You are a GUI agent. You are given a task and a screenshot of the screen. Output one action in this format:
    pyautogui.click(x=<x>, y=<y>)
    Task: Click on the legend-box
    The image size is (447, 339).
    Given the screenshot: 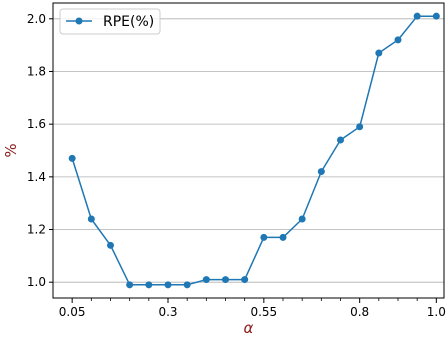 What is the action you would take?
    pyautogui.click(x=110, y=21)
    